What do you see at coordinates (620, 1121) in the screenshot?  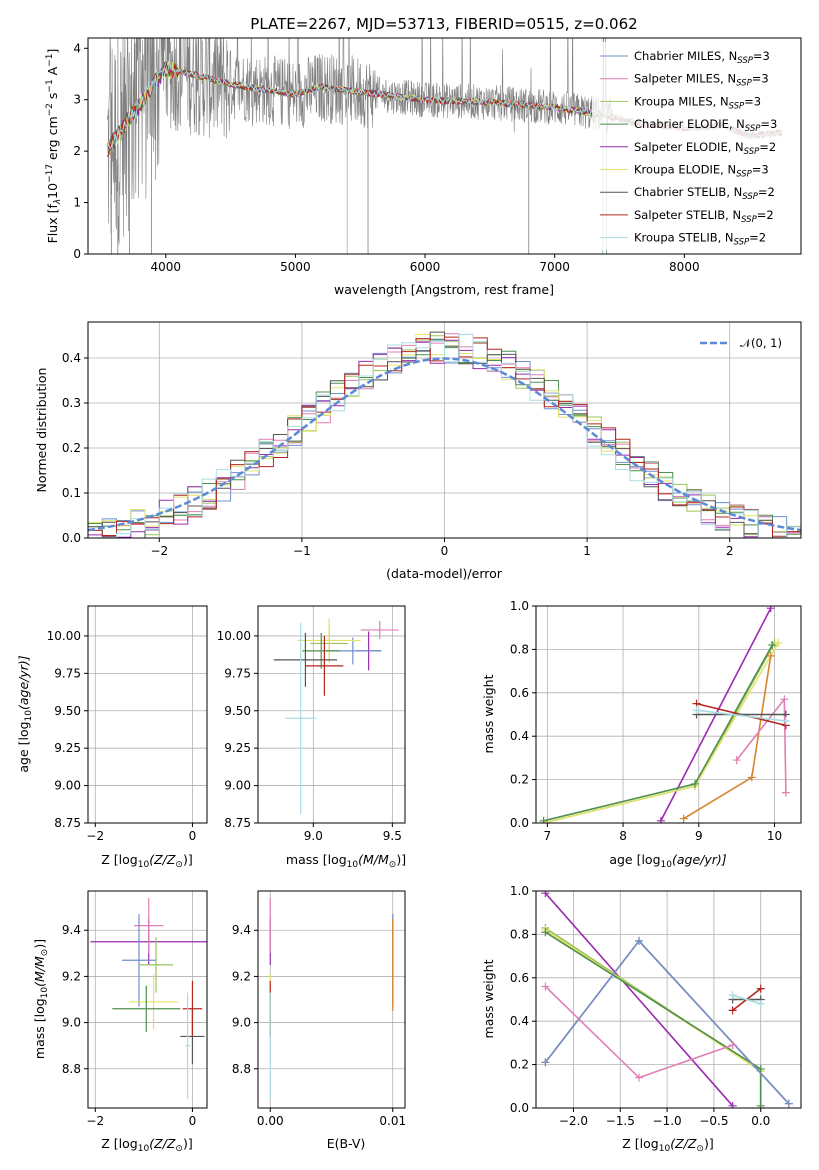 I see `x-tick-label: −1.5` at bounding box center [620, 1121].